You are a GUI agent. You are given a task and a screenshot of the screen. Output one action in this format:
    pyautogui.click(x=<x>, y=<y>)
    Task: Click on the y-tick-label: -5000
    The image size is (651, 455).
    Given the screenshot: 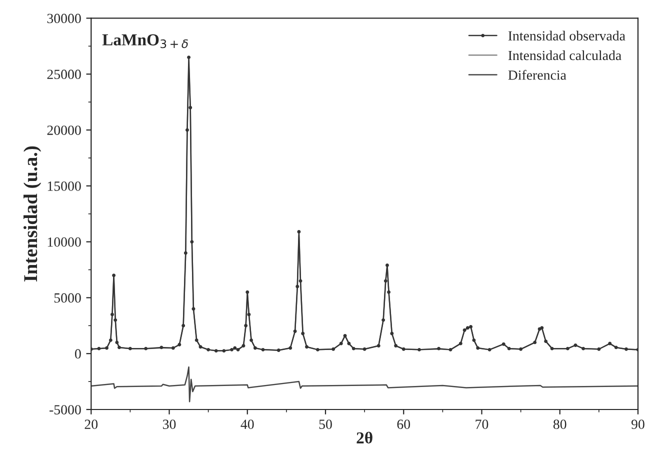 What is the action you would take?
    pyautogui.click(x=65, y=409)
    